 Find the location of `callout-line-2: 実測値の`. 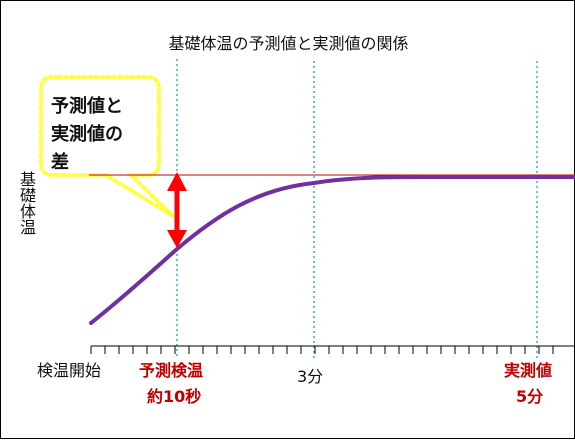

callout-line-2: 実測値の is located at coordinates (87, 134).